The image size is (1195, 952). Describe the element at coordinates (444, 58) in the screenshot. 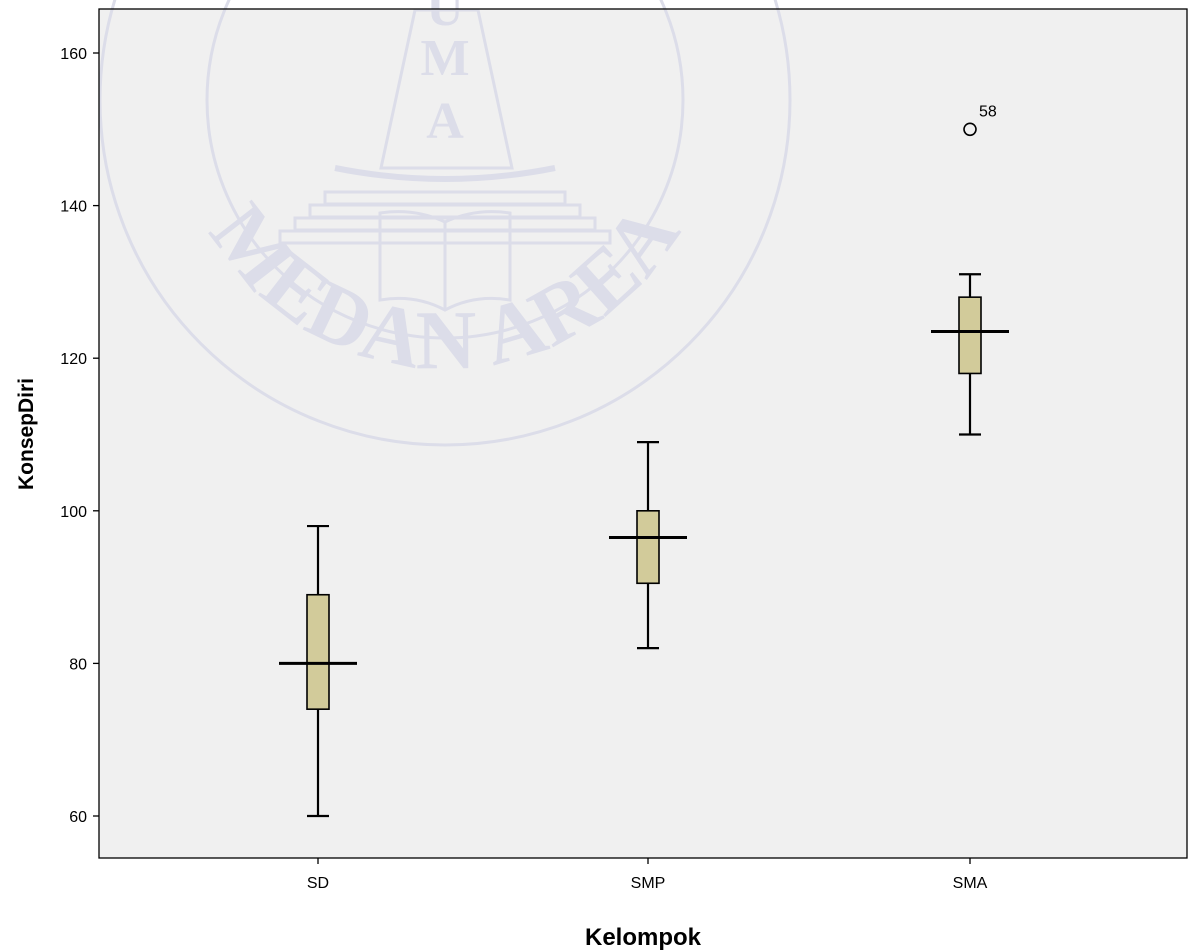

I see `watermark-letter: M` at that location.